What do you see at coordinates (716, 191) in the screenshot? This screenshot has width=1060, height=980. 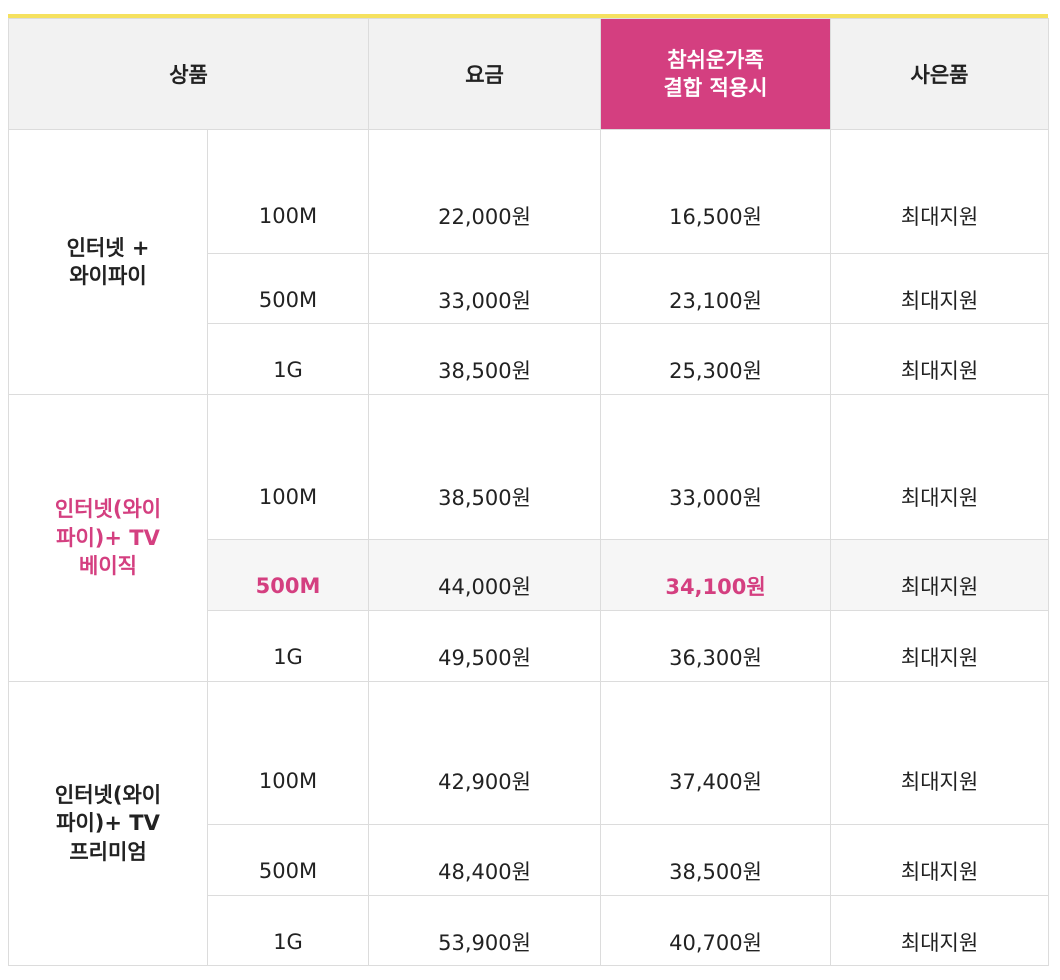 I see `discount-cell: 16,500원` at bounding box center [716, 191].